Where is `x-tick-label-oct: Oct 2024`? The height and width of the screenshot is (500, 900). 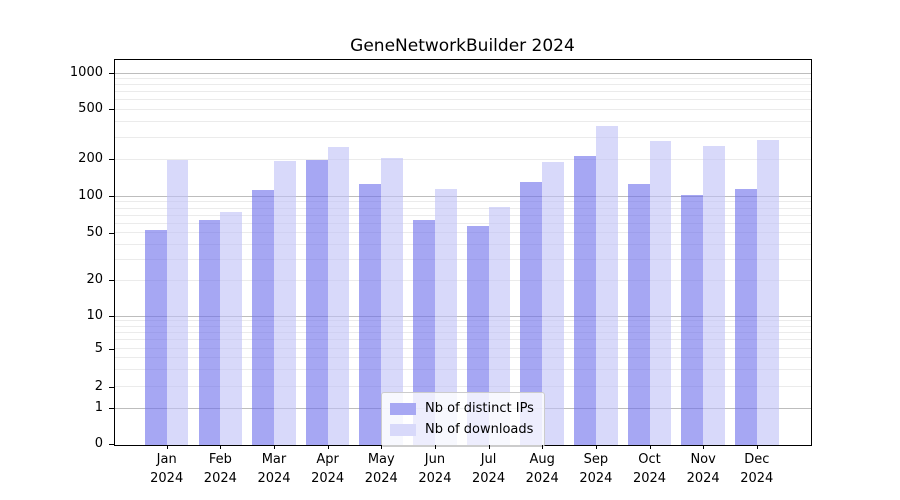
x-tick-label-oct: Oct 2024 is located at coordinates (649, 469).